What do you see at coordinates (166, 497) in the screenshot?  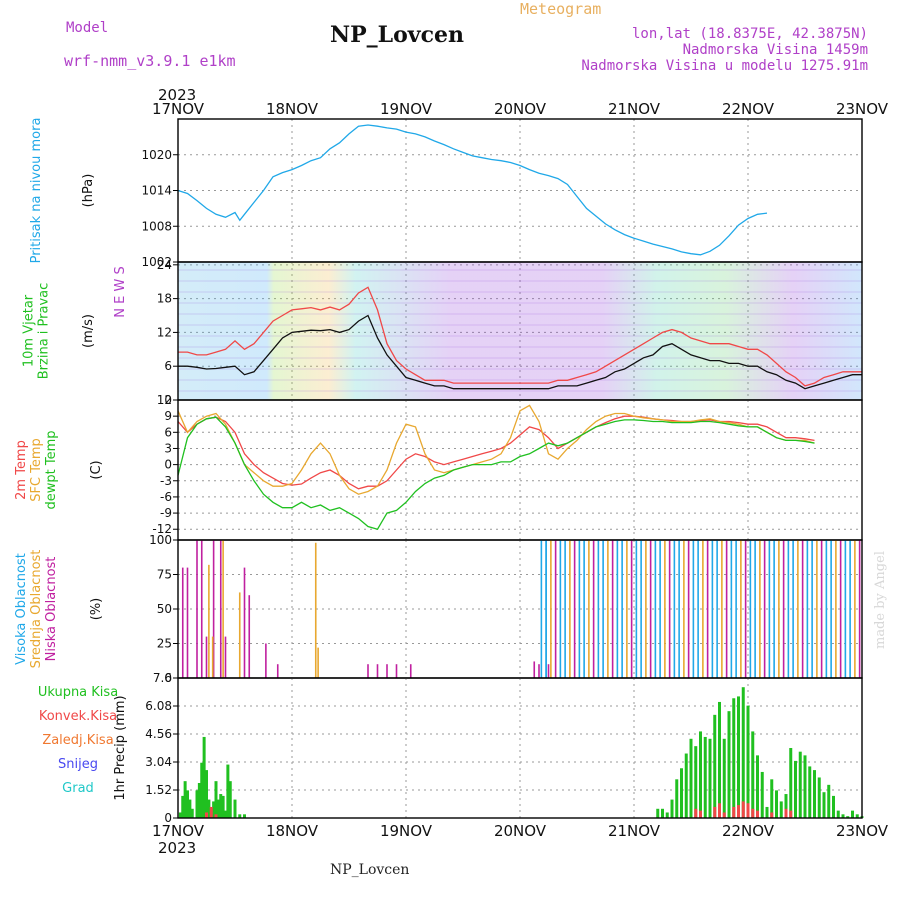 I see `y-tick-label: -6` at bounding box center [166, 497].